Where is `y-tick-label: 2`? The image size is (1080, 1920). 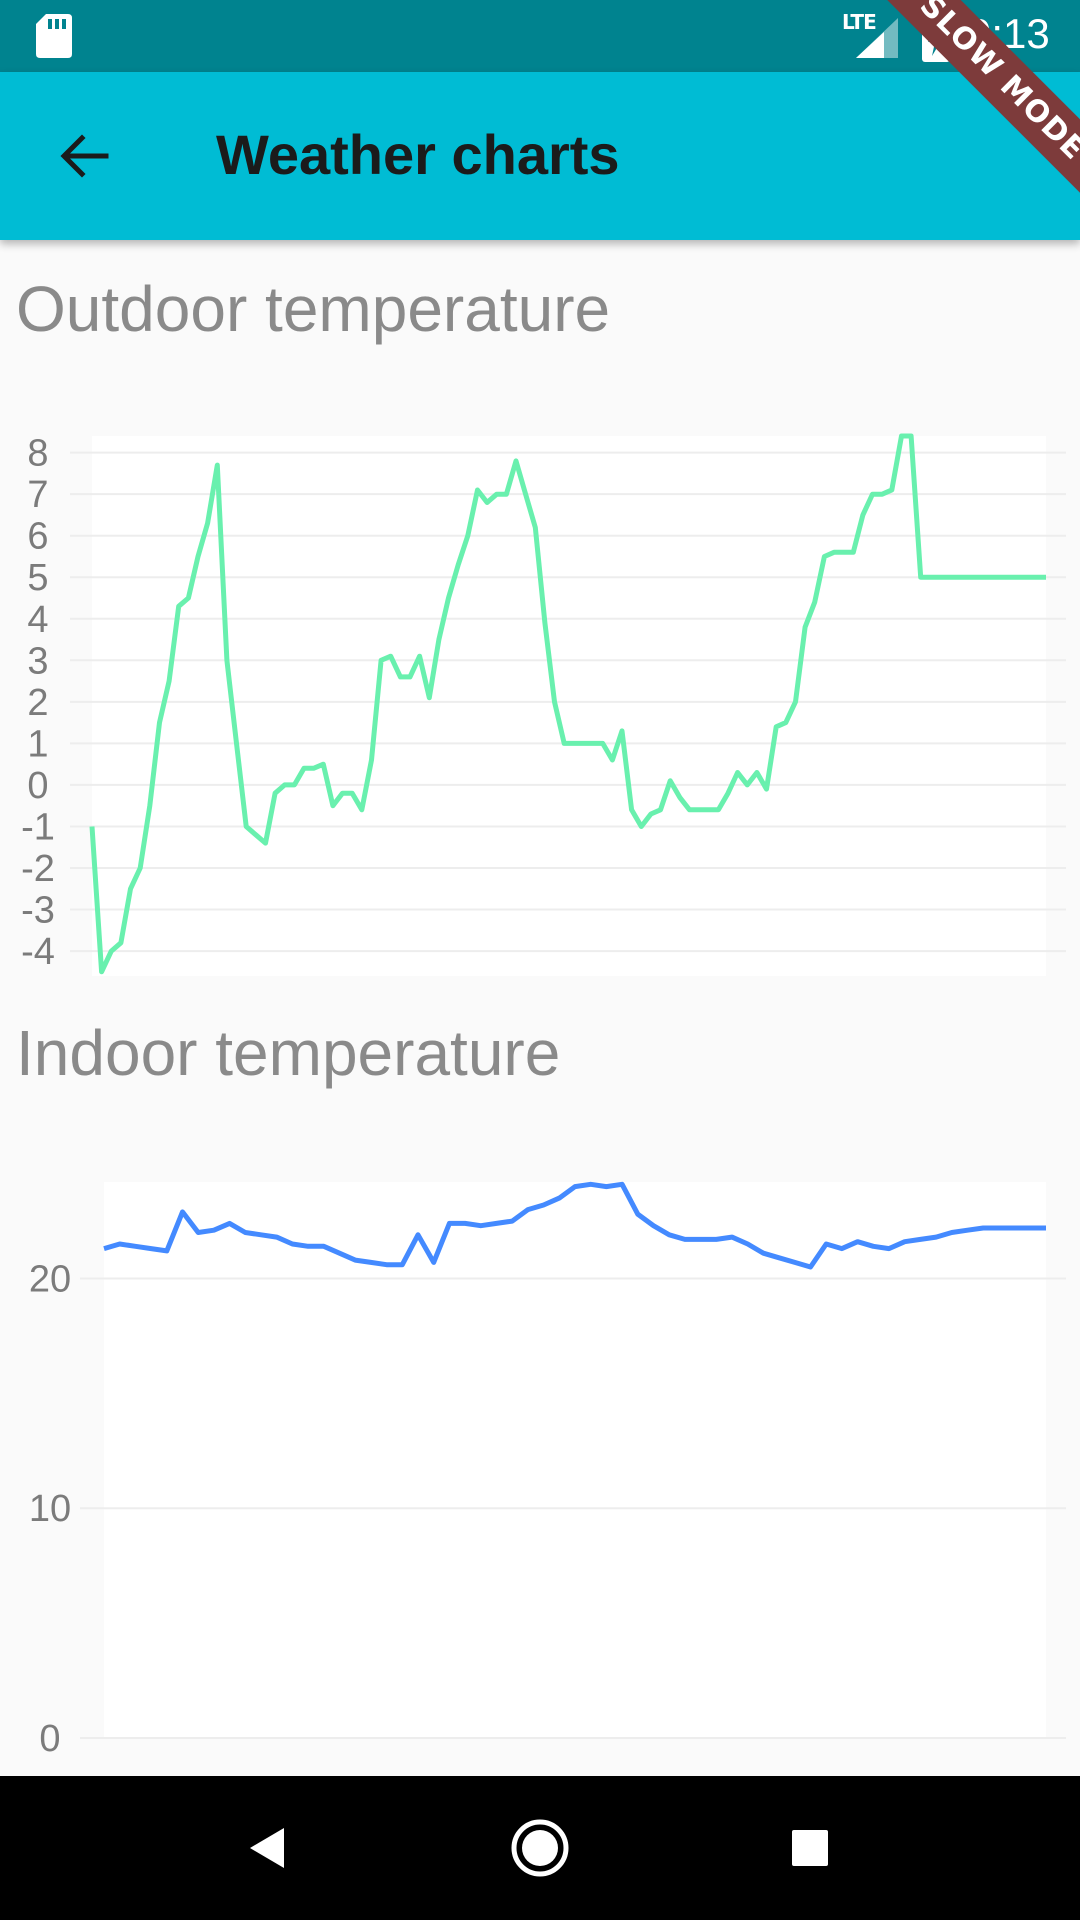
y-tick-label: 2 is located at coordinates (37, 703).